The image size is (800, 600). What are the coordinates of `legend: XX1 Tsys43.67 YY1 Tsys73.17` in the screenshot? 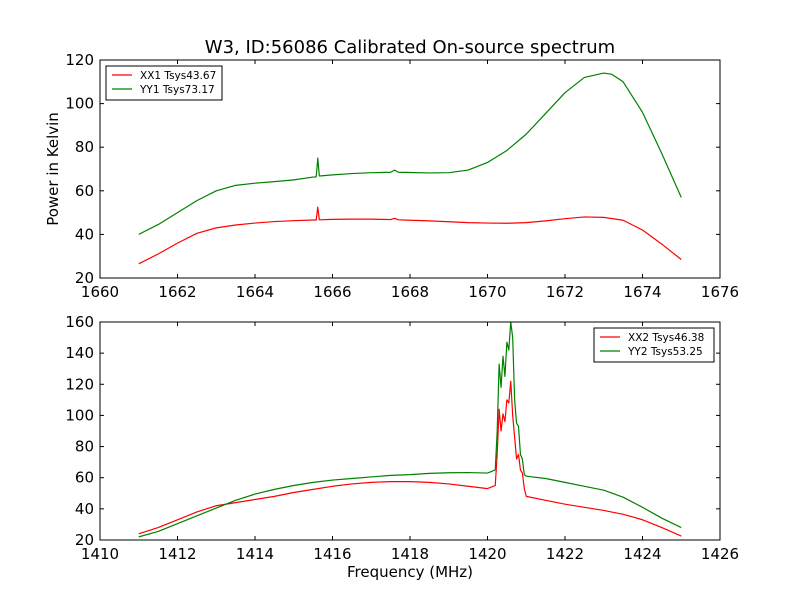 It's located at (164, 83).